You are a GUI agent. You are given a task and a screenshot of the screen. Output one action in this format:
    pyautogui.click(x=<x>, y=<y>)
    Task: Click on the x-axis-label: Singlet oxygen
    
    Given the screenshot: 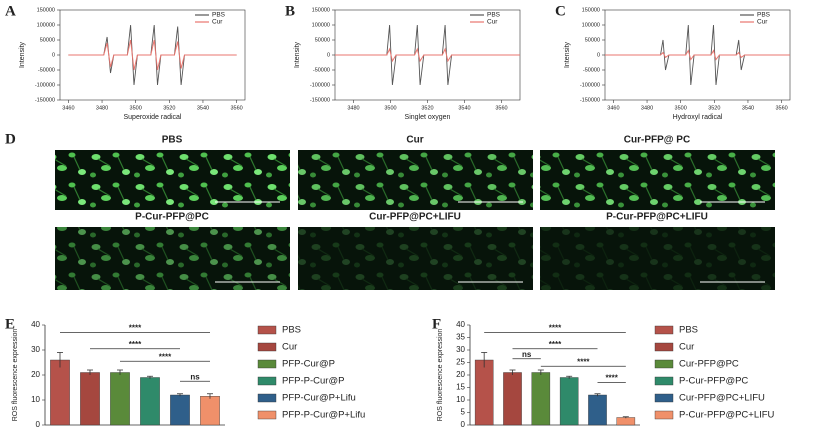 What is the action you would take?
    pyautogui.click(x=428, y=117)
    